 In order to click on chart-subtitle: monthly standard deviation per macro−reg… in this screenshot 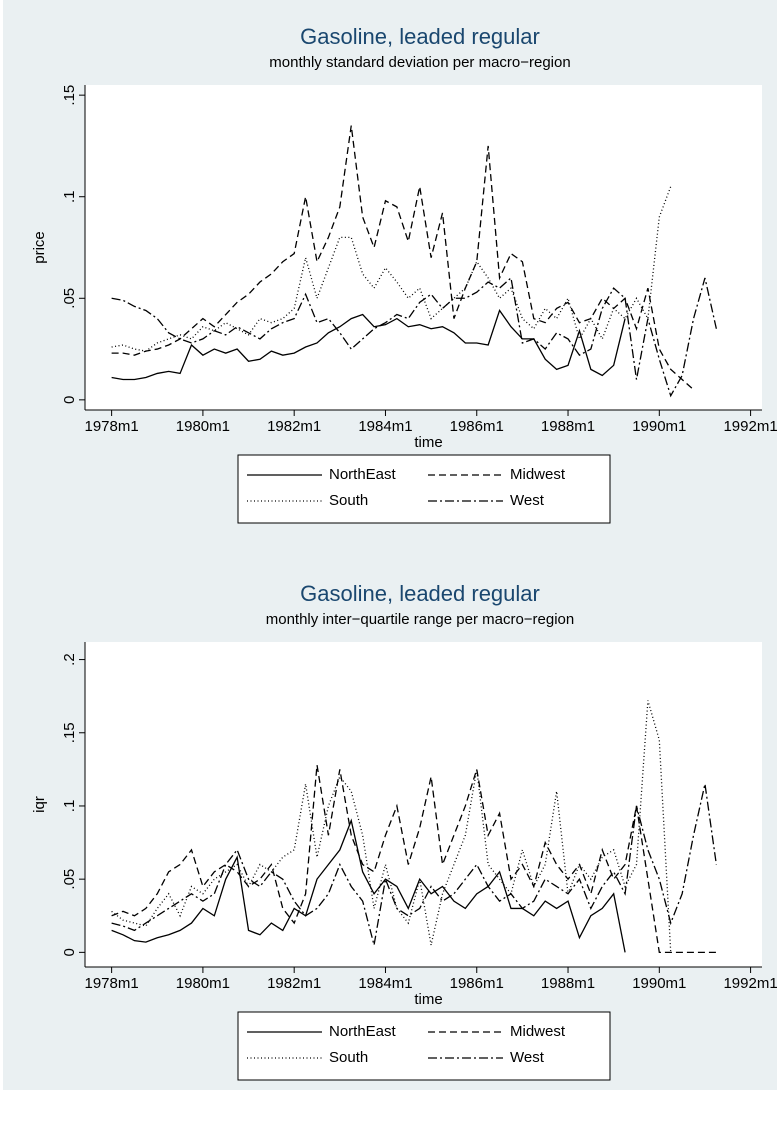, I will do `click(419, 62)`.